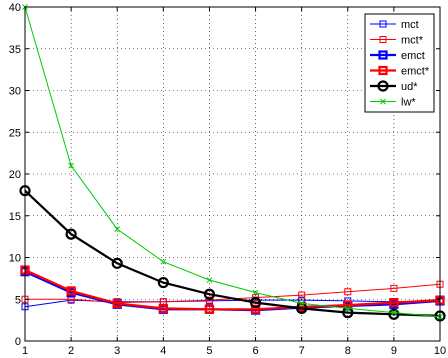 This screenshot has height=358, width=448. I want to click on y-tick-label: 40, so click(15, 8).